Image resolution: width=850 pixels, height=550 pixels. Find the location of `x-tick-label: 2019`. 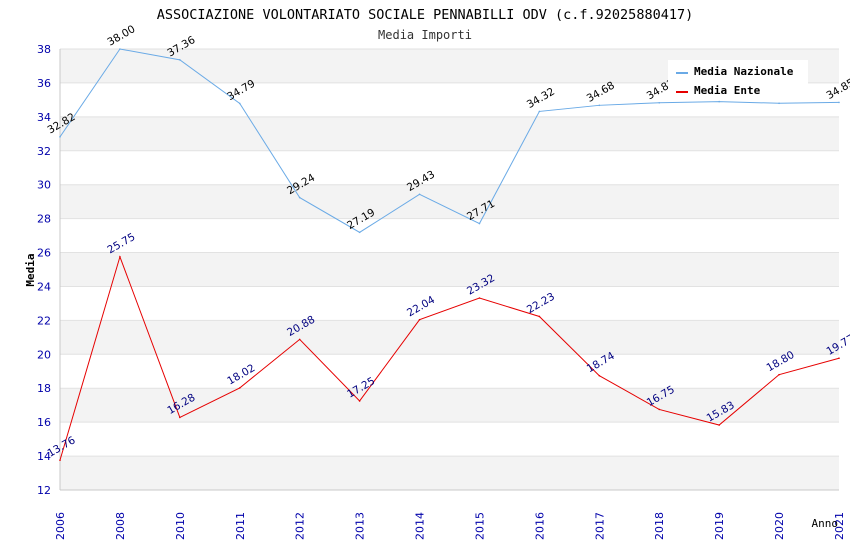

x-tick-label: 2019 is located at coordinates (719, 526).